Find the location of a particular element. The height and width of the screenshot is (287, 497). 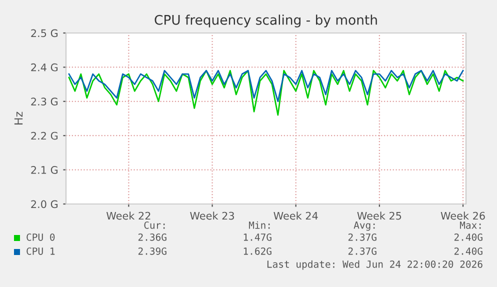

text: 2.39G is located at coordinates (152, 251).